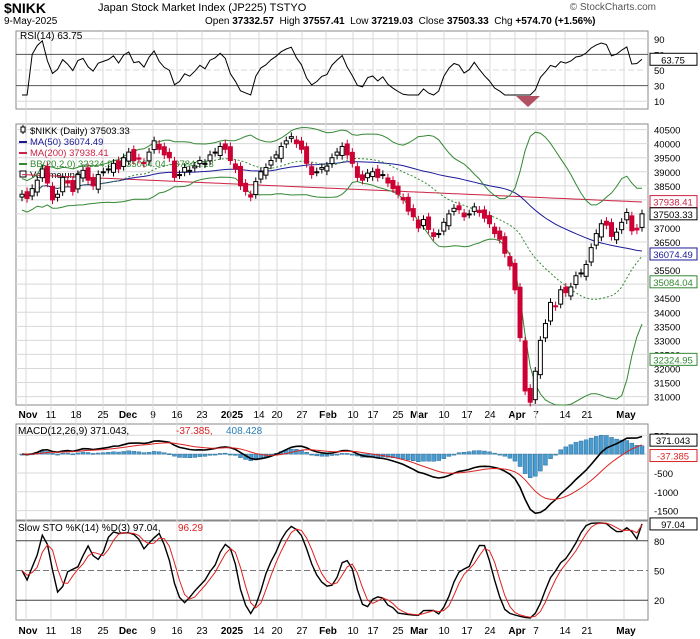 The width and height of the screenshot is (700, 639). Describe the element at coordinates (431, 21) in the screenshot. I see `close-label: Close` at that location.